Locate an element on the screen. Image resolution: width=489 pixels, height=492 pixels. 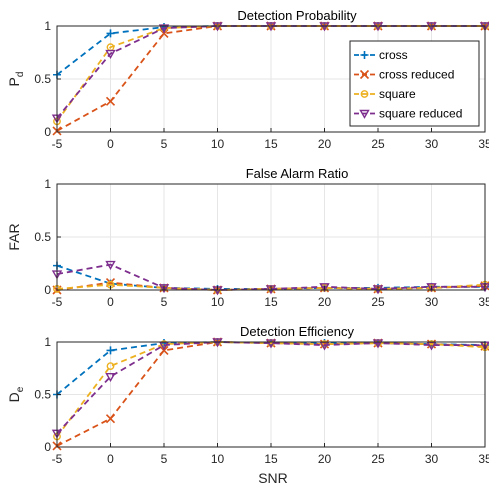
legend-label: square reduced is located at coordinates (420, 114).